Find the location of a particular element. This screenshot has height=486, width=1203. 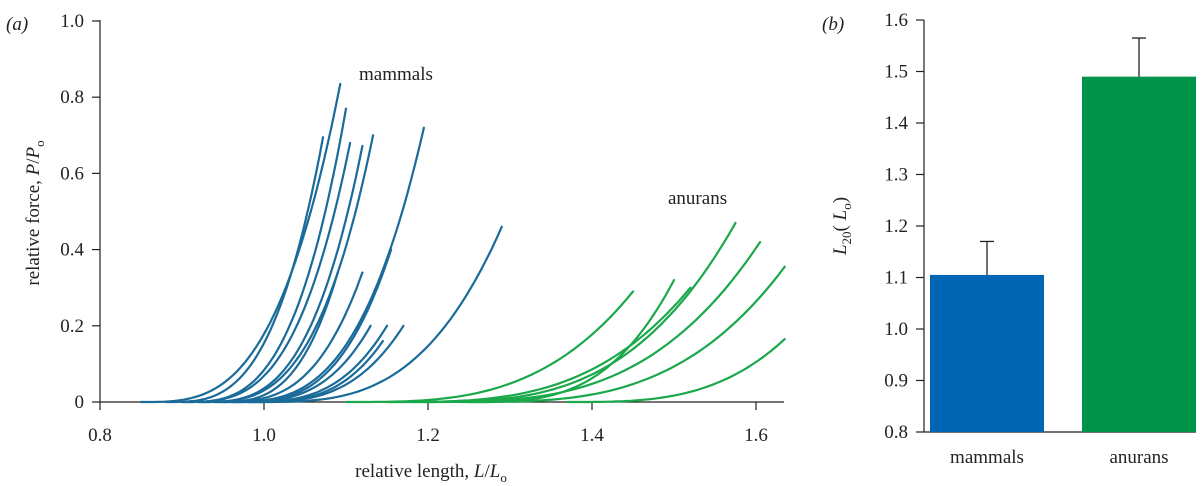

x-tick-label: 0.8 is located at coordinates (100, 435).